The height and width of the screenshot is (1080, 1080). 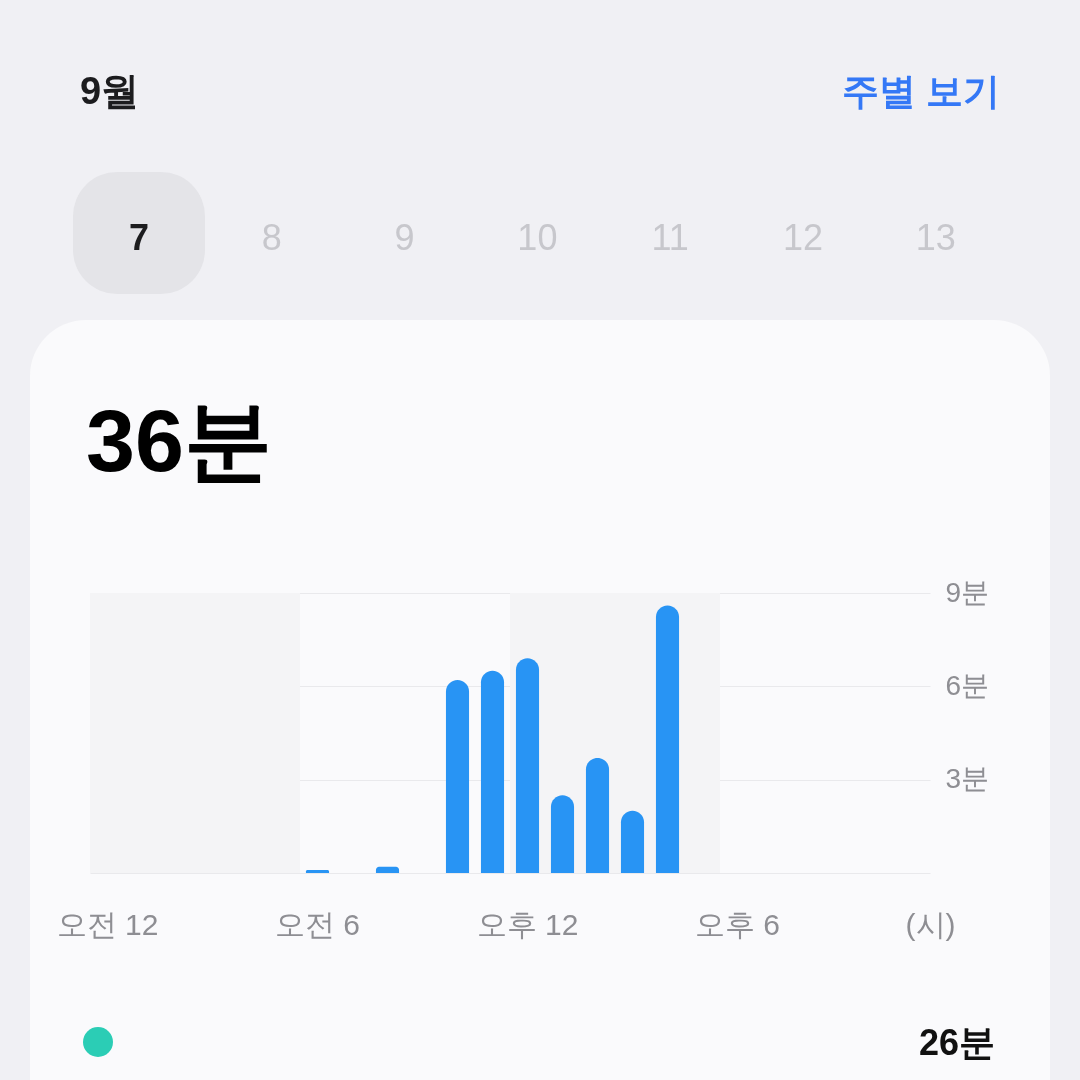 What do you see at coordinates (956, 1042) in the screenshot?
I see `text: 26분` at bounding box center [956, 1042].